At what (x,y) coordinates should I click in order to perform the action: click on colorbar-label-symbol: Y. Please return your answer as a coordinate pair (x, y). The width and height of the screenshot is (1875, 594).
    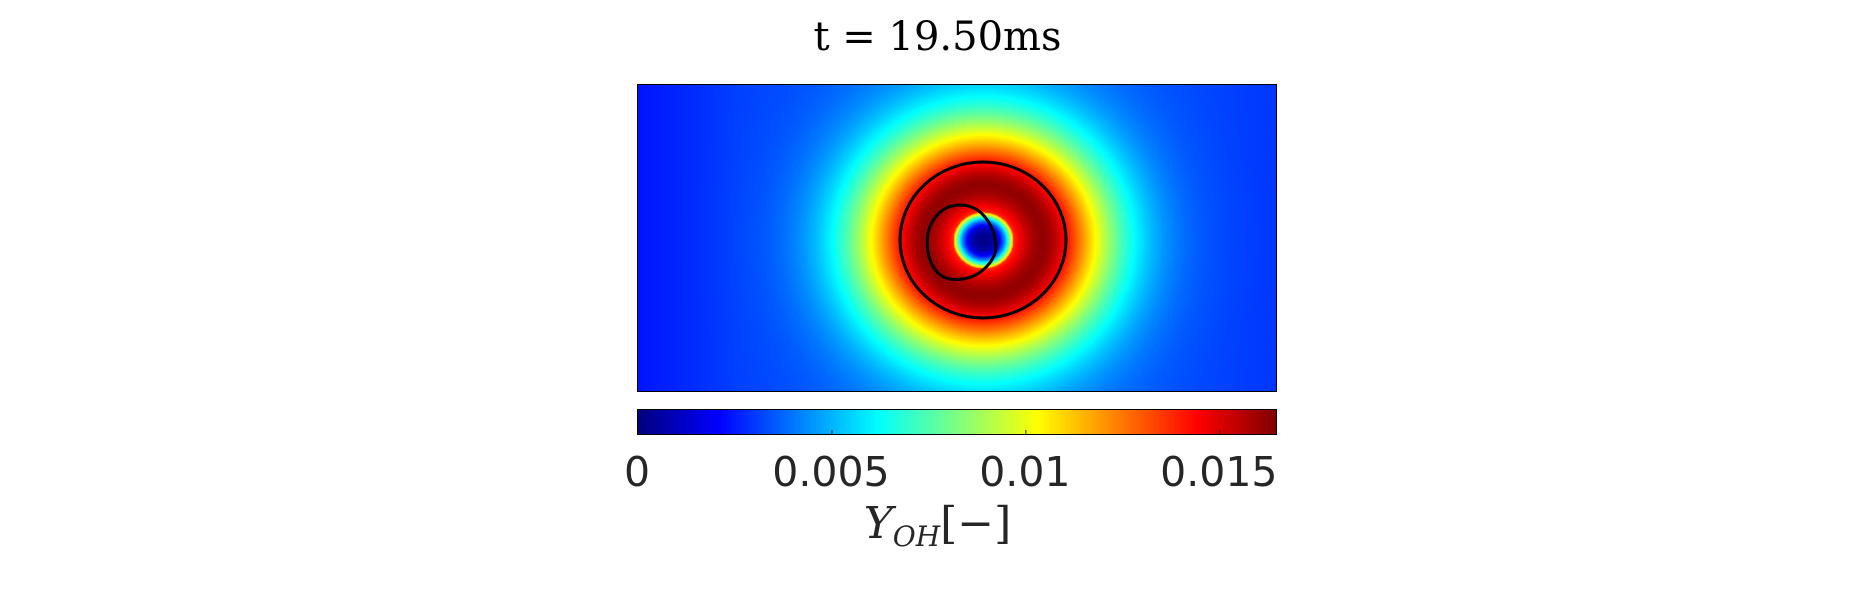
    Looking at the image, I should click on (878, 523).